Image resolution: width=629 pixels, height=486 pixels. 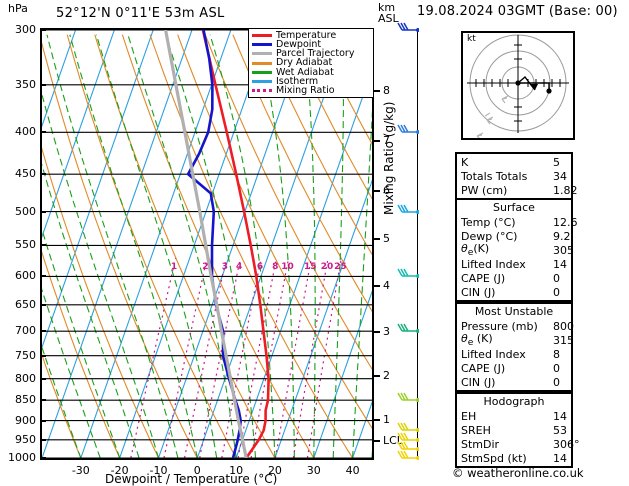 What do you see at coordinates (478, 382) in the screenshot?
I see `most-unstable-label: CIN (J)` at bounding box center [478, 382].